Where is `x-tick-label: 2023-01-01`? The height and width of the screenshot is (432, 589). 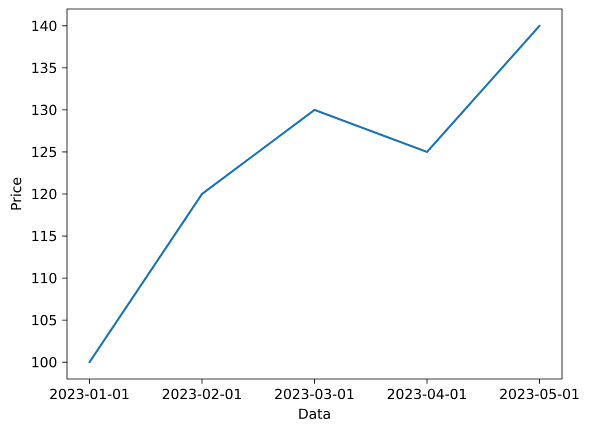 x-tick-label: 2023-01-01 is located at coordinates (89, 394).